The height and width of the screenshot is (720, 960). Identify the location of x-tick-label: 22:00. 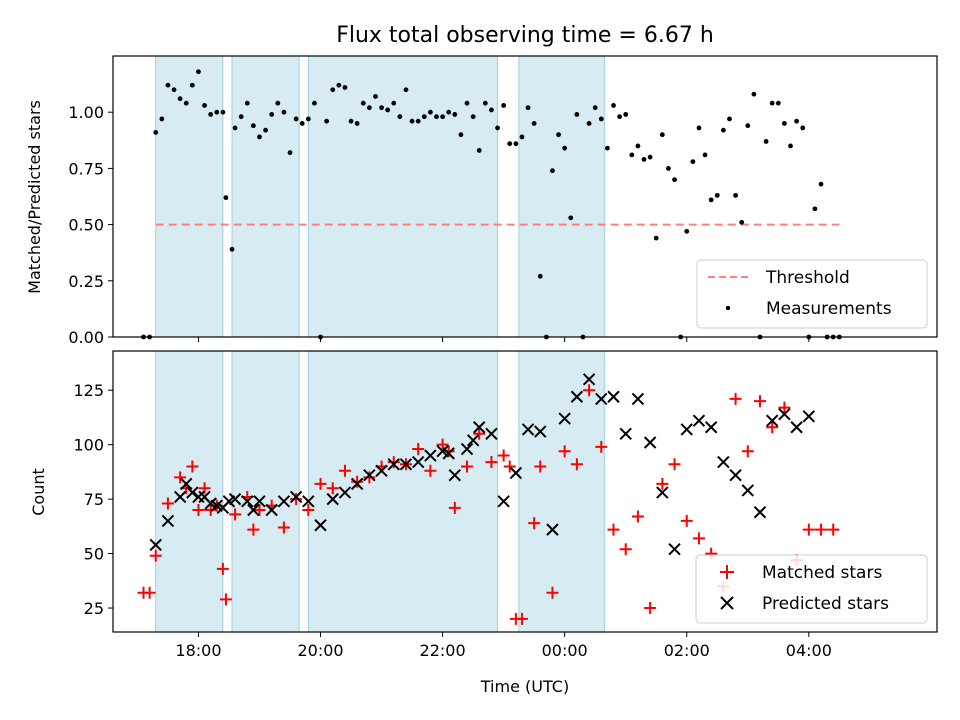
(443, 650).